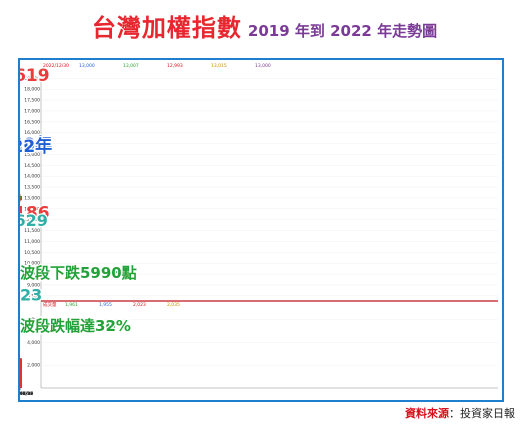 This screenshot has height=425, width=529. I want to click on price-y-tick: 10,500, so click(32, 253).